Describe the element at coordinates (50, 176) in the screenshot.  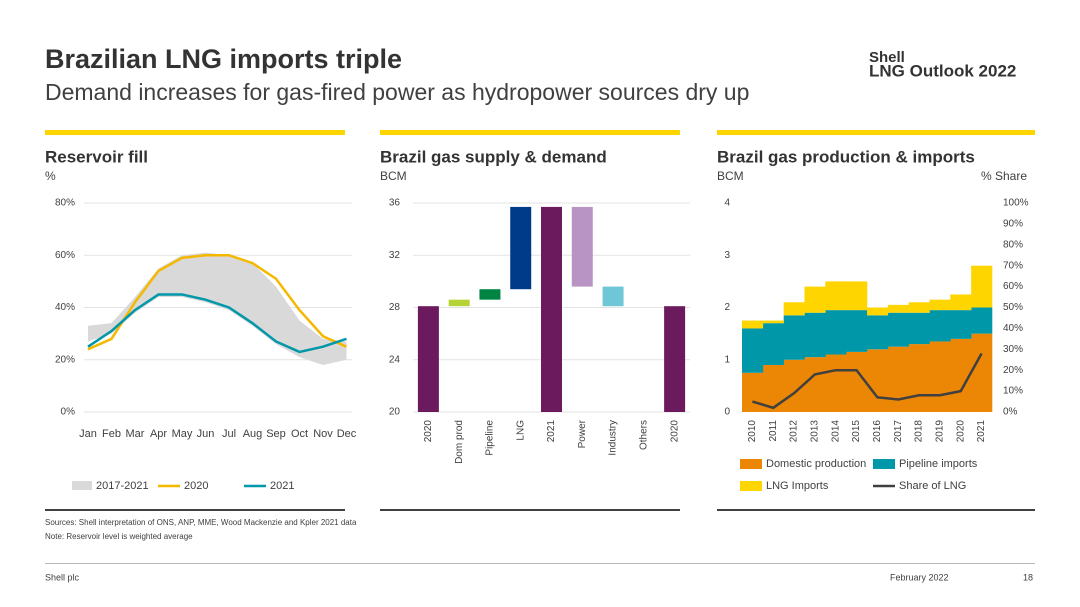
I see `y-axis-label: %` at that location.